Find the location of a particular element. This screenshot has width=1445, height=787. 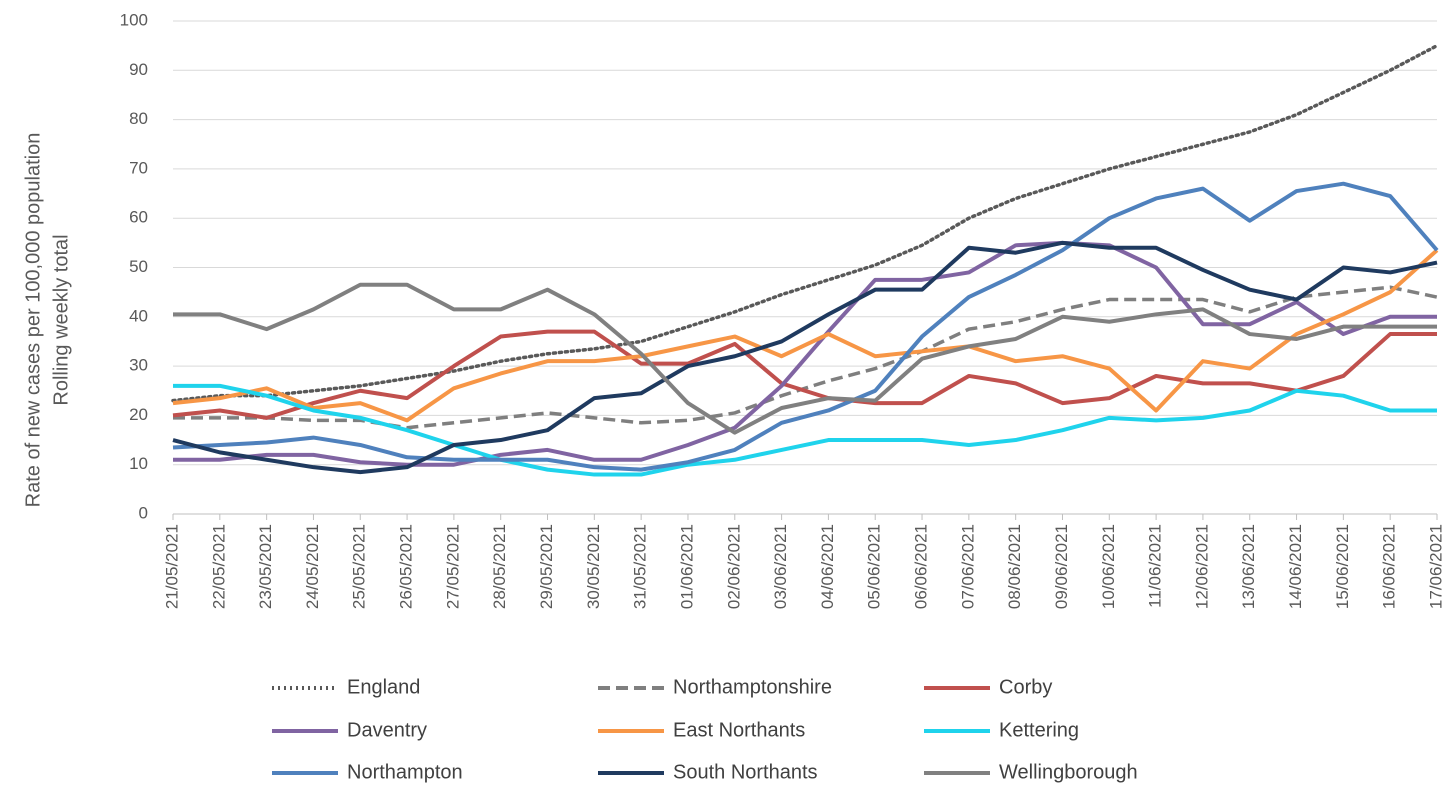

legend-label: East Northants is located at coordinates (739, 730).